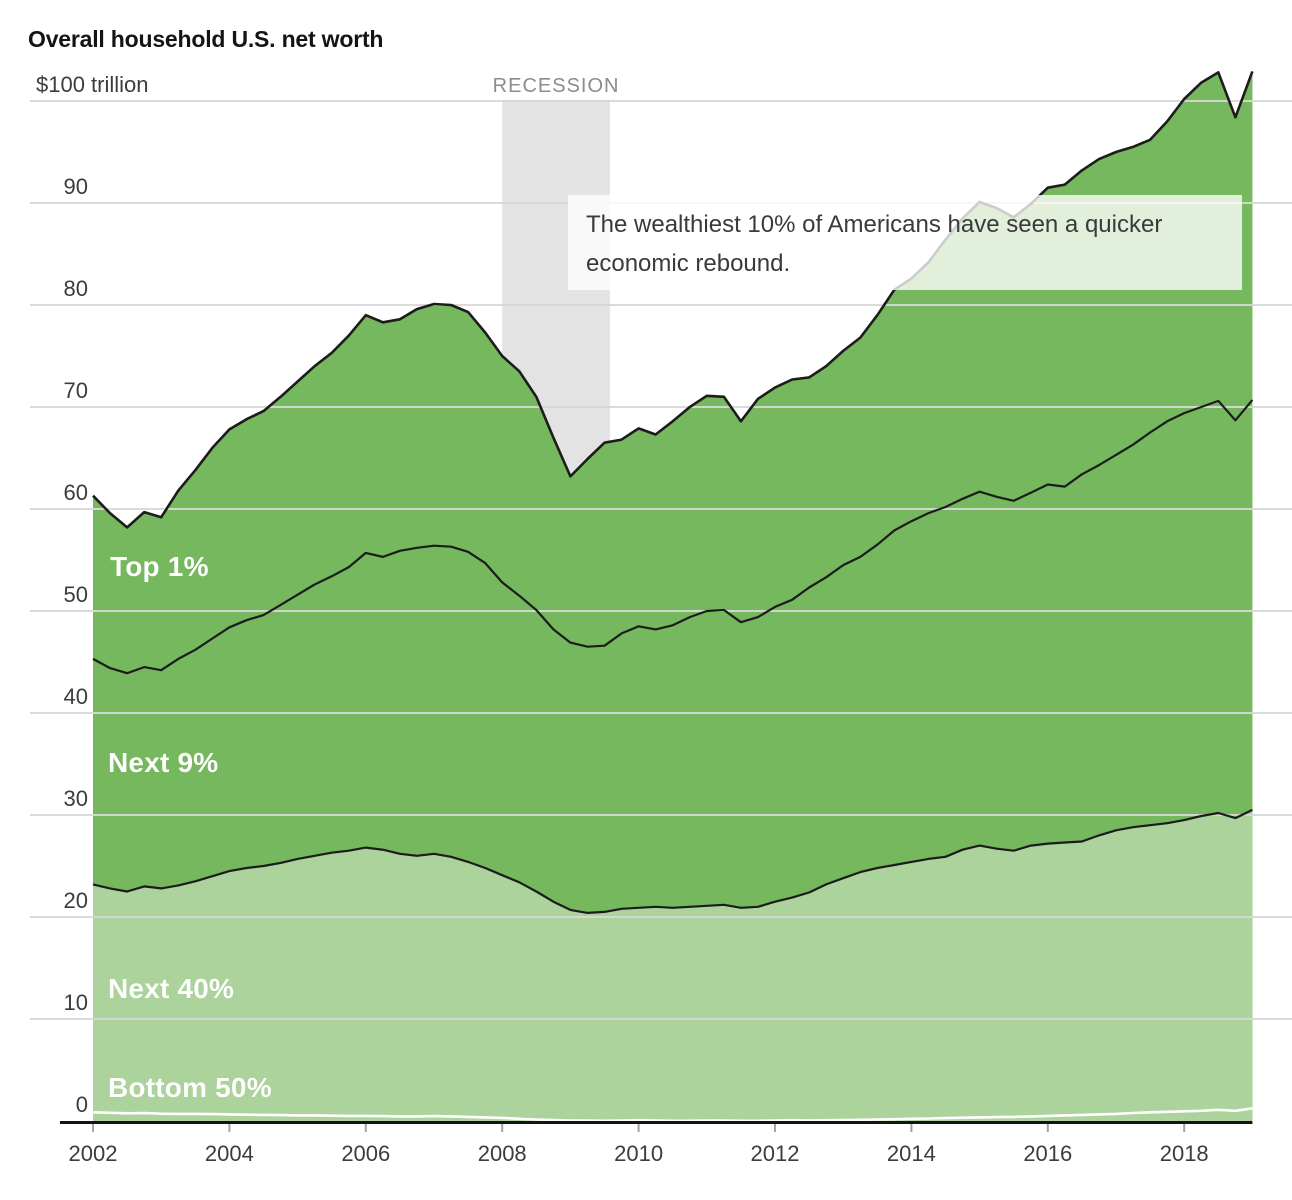 The height and width of the screenshot is (1200, 1292). What do you see at coordinates (171, 988) in the screenshot?
I see `band-label-next40: Next 40%` at bounding box center [171, 988].